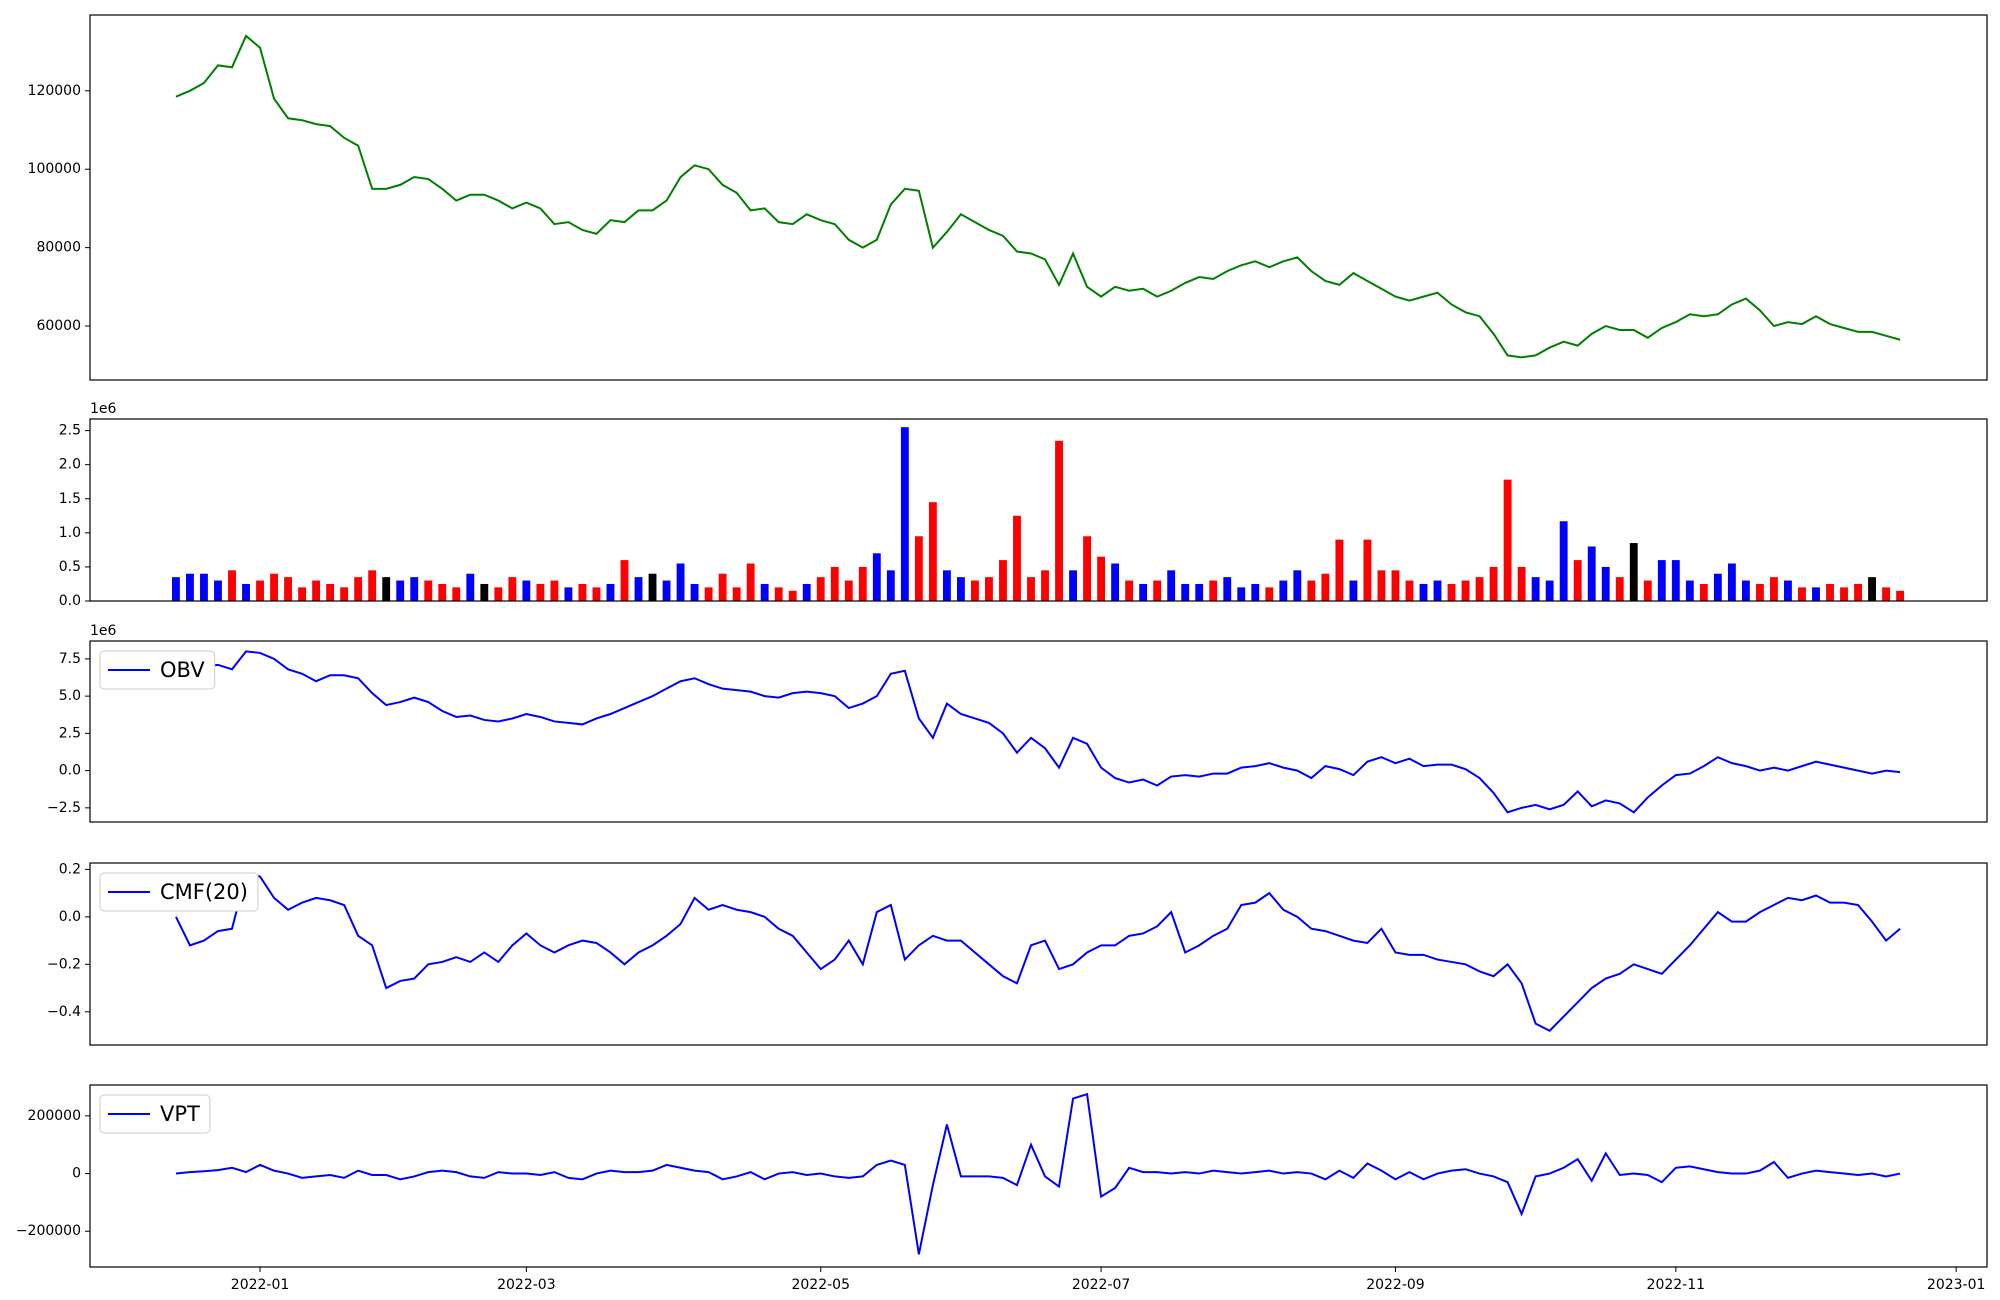  I want to click on axis-offset-label: 1e6, so click(103, 409).